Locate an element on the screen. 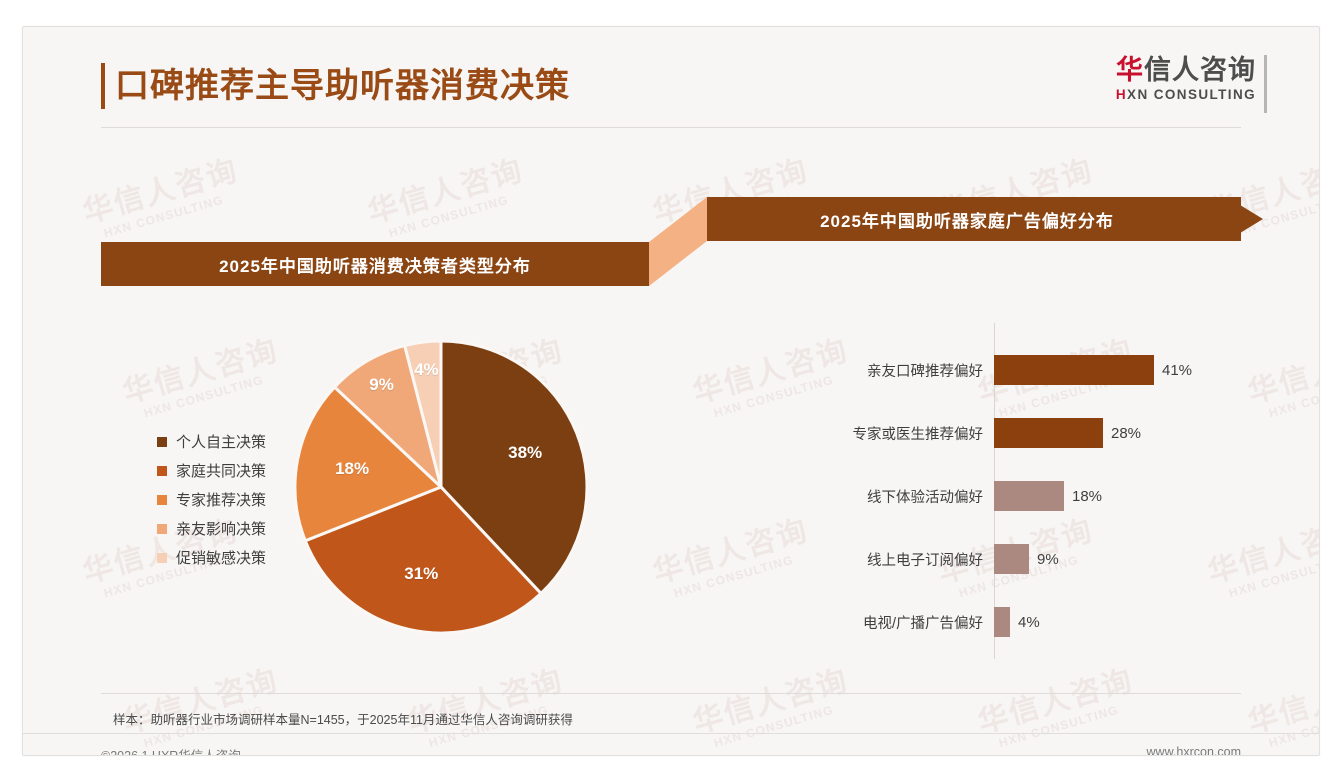  bar-chart-row: 亲友口碑推荐偏好 41% is located at coordinates (1007, 370).